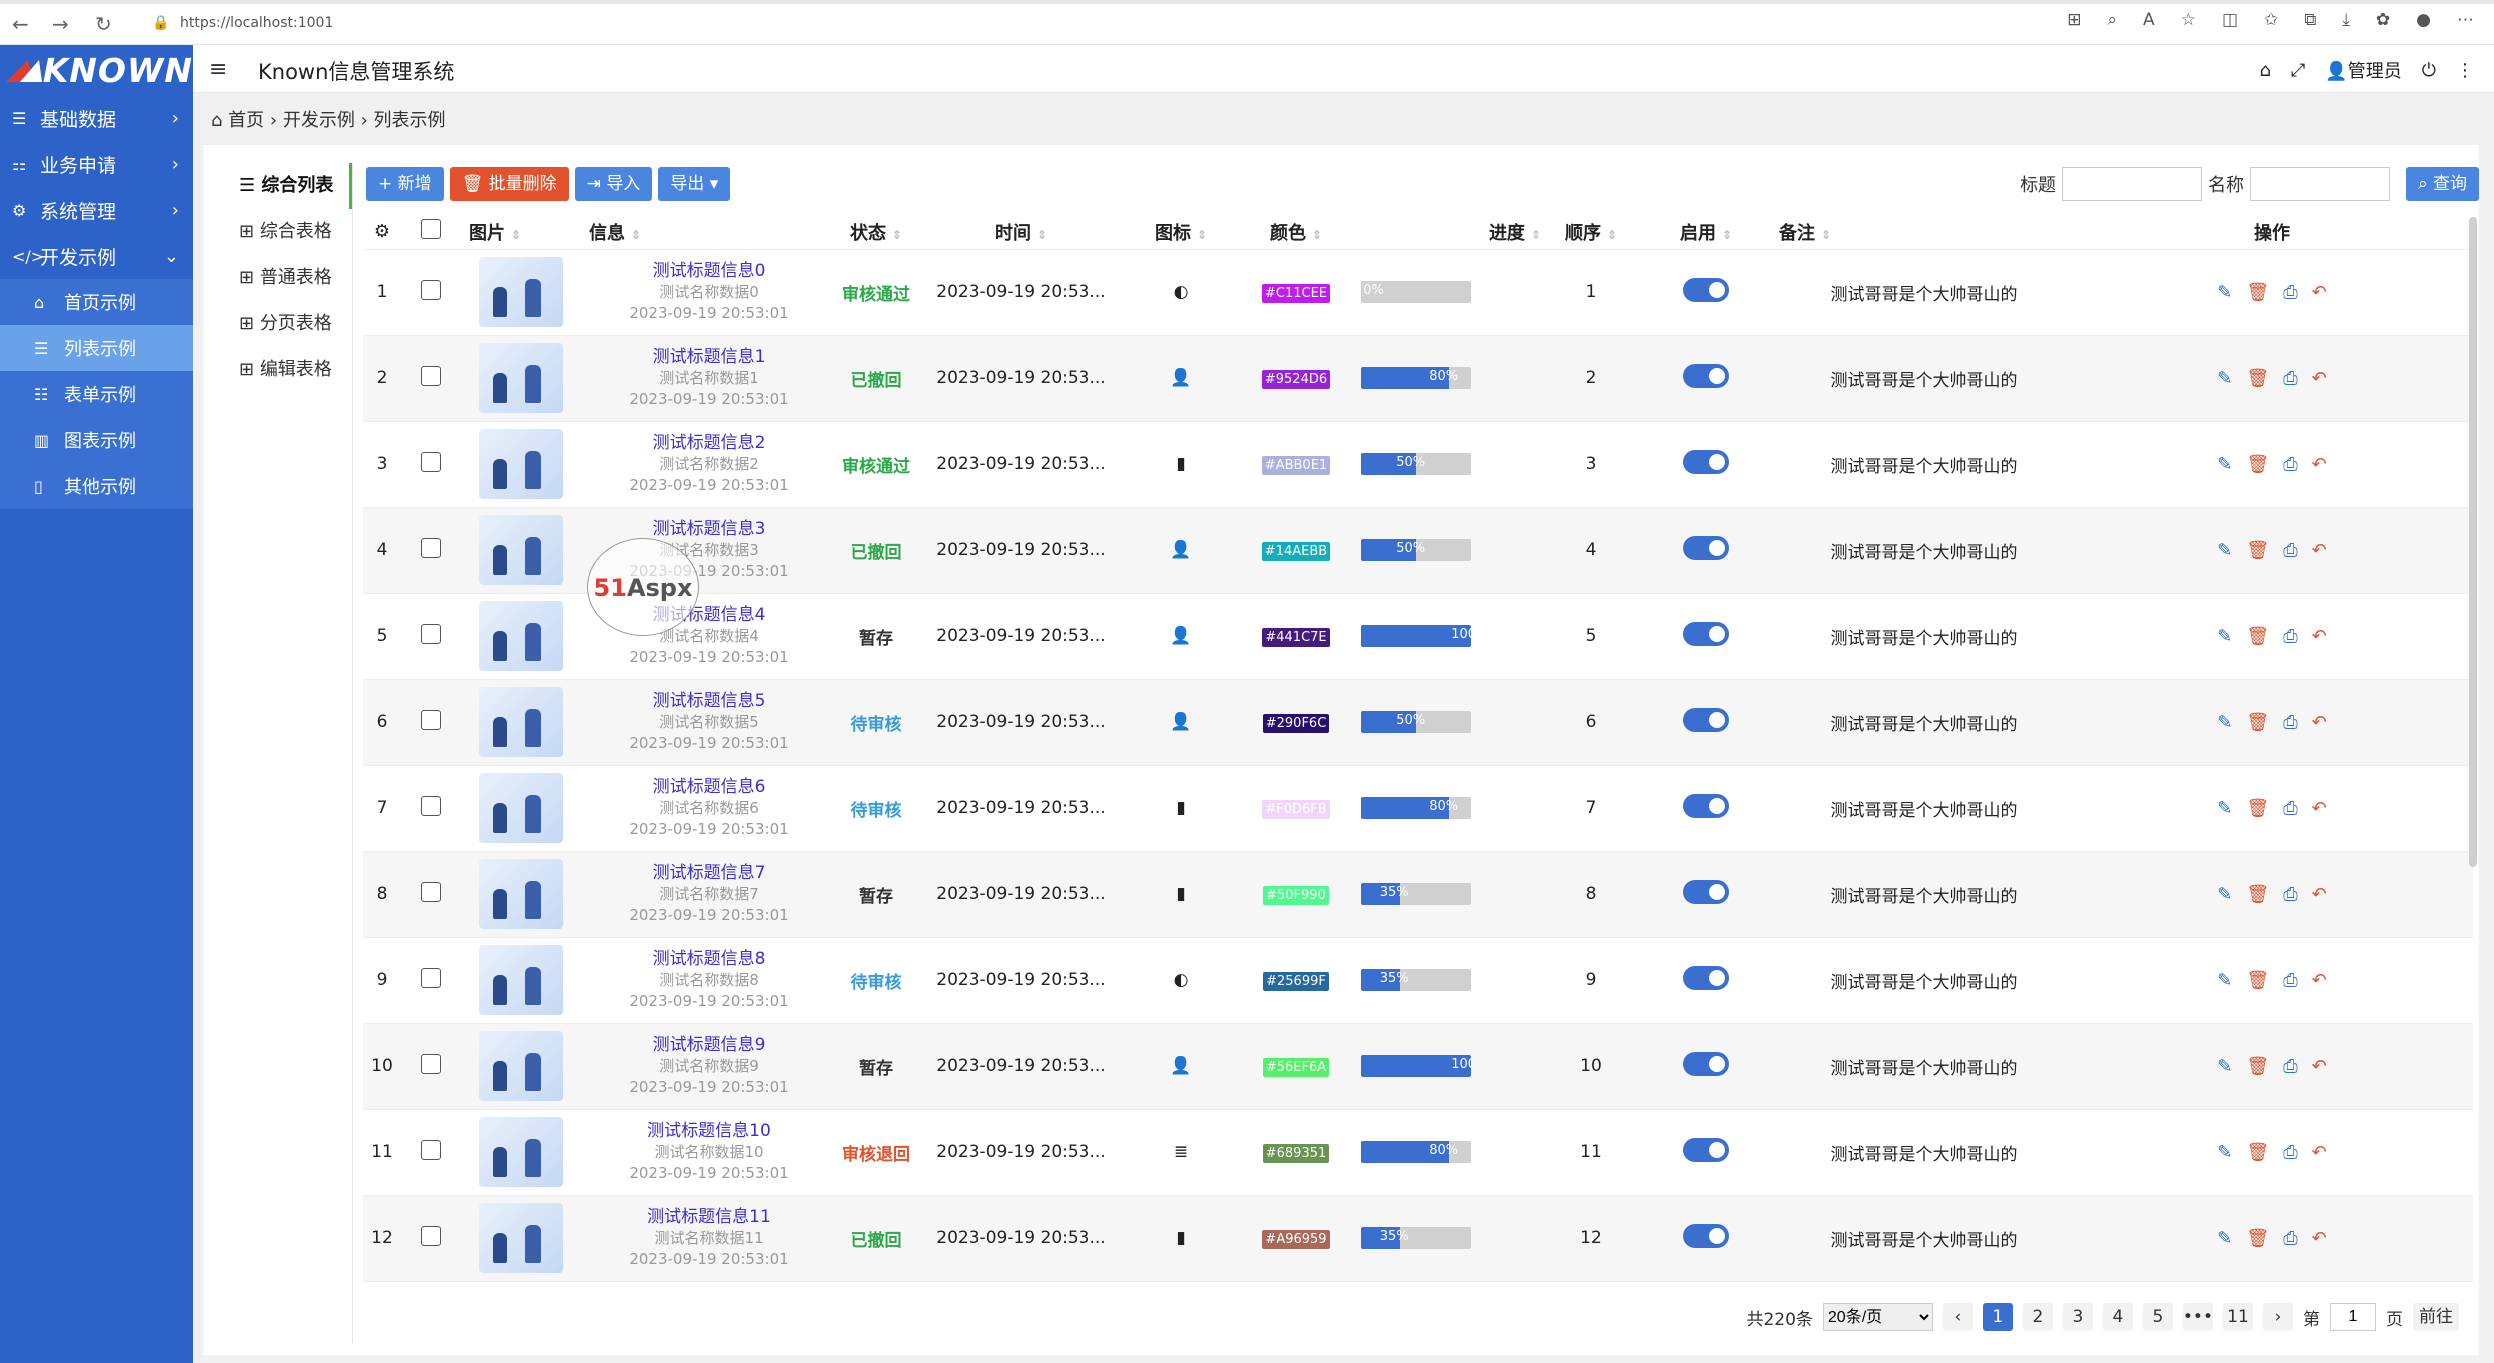 The image size is (2494, 1363). Describe the element at coordinates (2473, 542) in the screenshot. I see `vertical-scrollbar` at that location.